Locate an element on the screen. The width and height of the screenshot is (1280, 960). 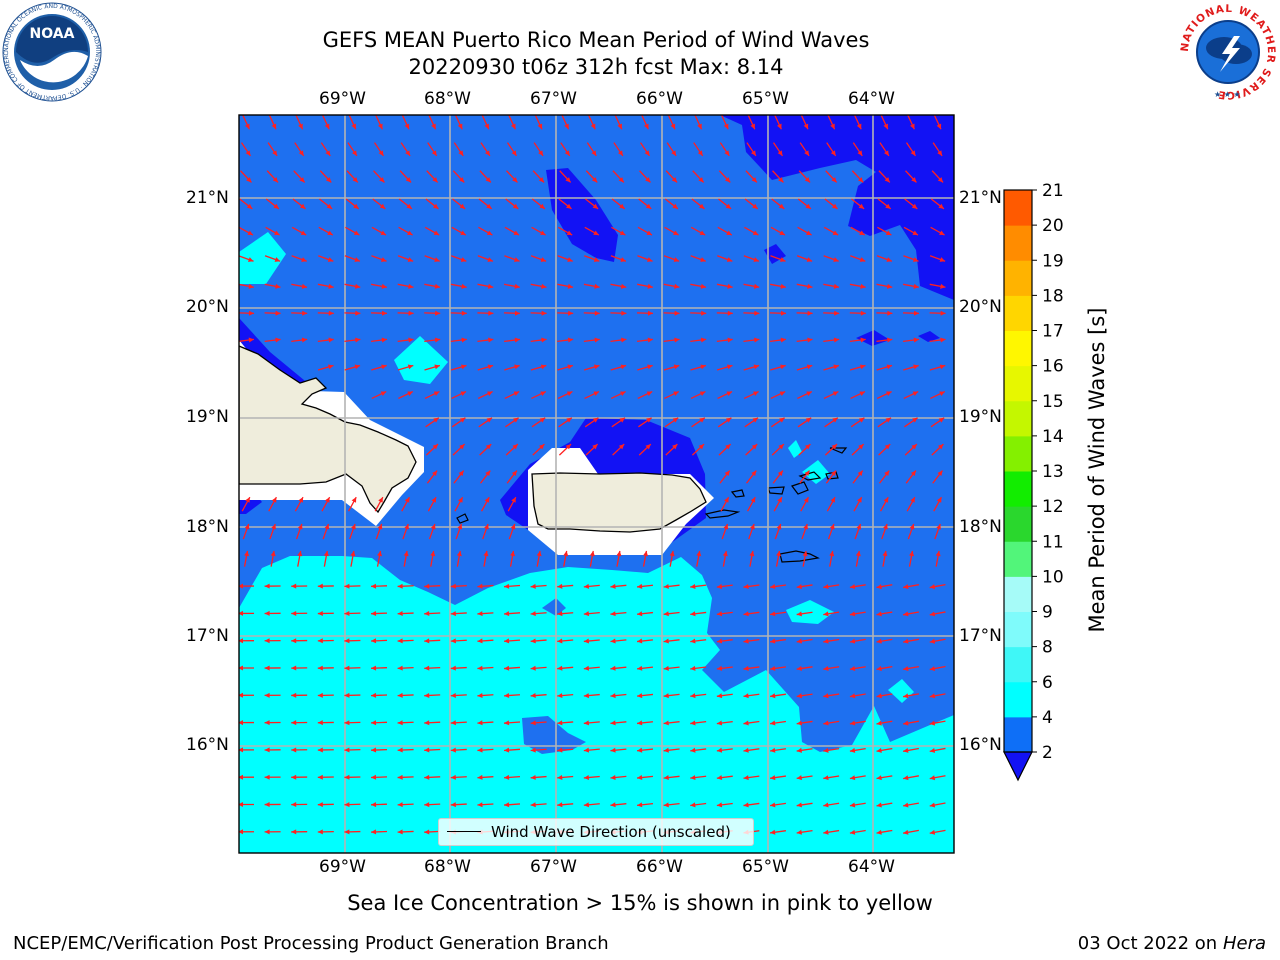
colorbar-tick-label: 14 is located at coordinates (1053, 437).